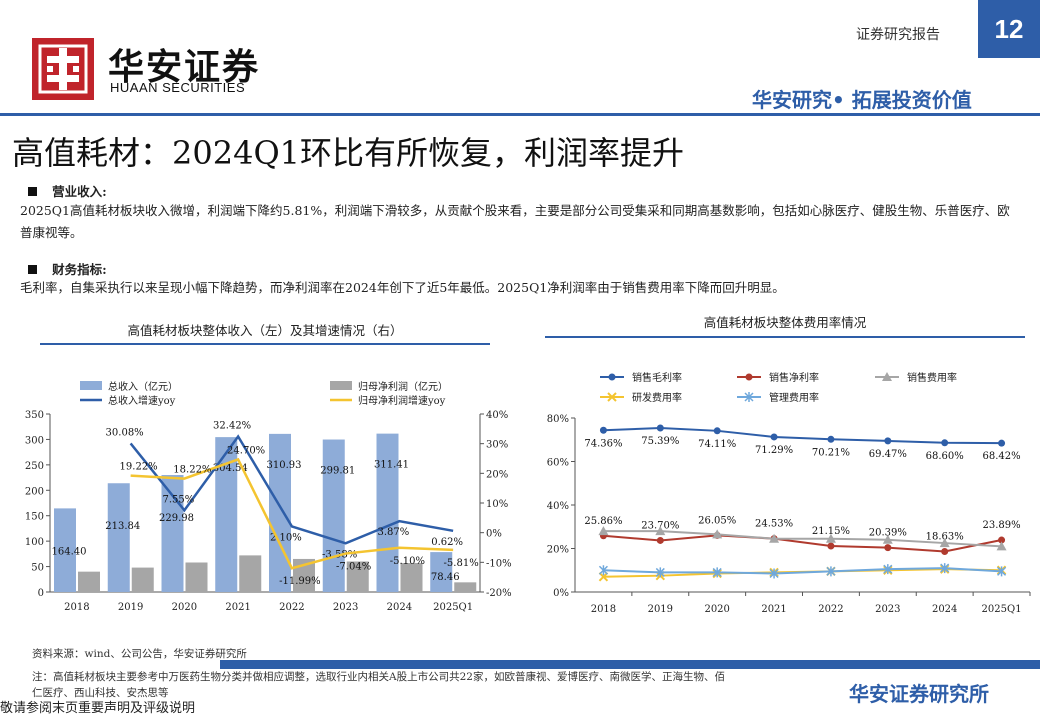 This screenshot has height=720, width=1040. What do you see at coordinates (34, 491) in the screenshot?
I see `y-tick-label: 200` at bounding box center [34, 491].